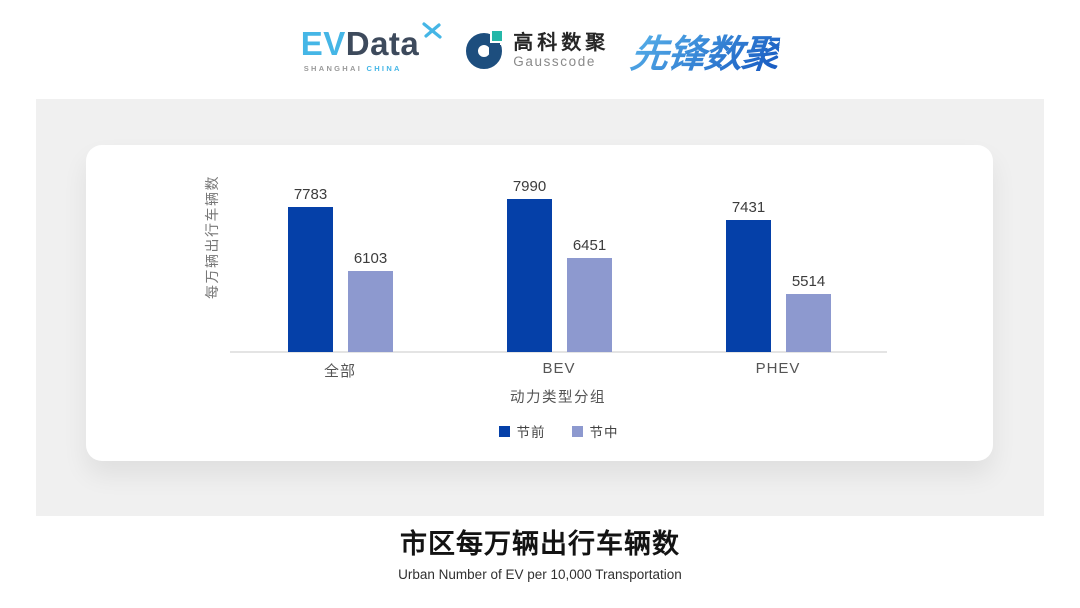 The width and height of the screenshot is (1080, 608). Describe the element at coordinates (558, 352) in the screenshot. I see `x-axis-line` at that location.